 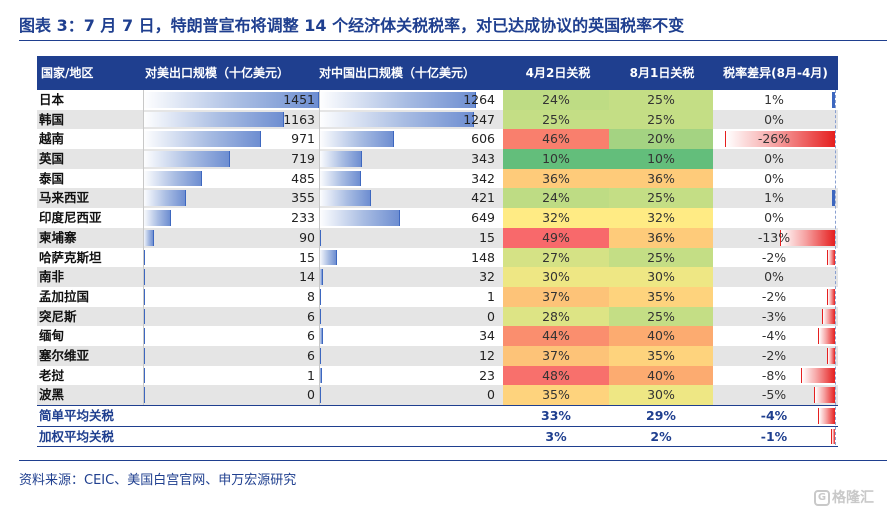 I want to click on summary-aug1-value: 29%, so click(x=661, y=415).